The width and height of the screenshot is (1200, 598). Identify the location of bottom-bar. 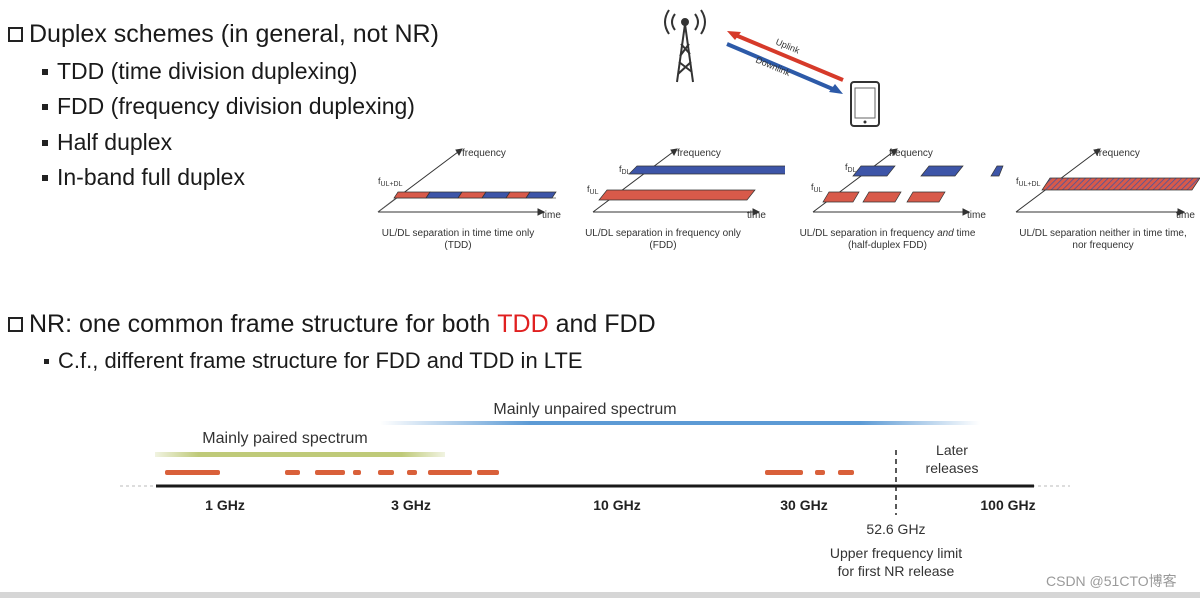
(600, 595).